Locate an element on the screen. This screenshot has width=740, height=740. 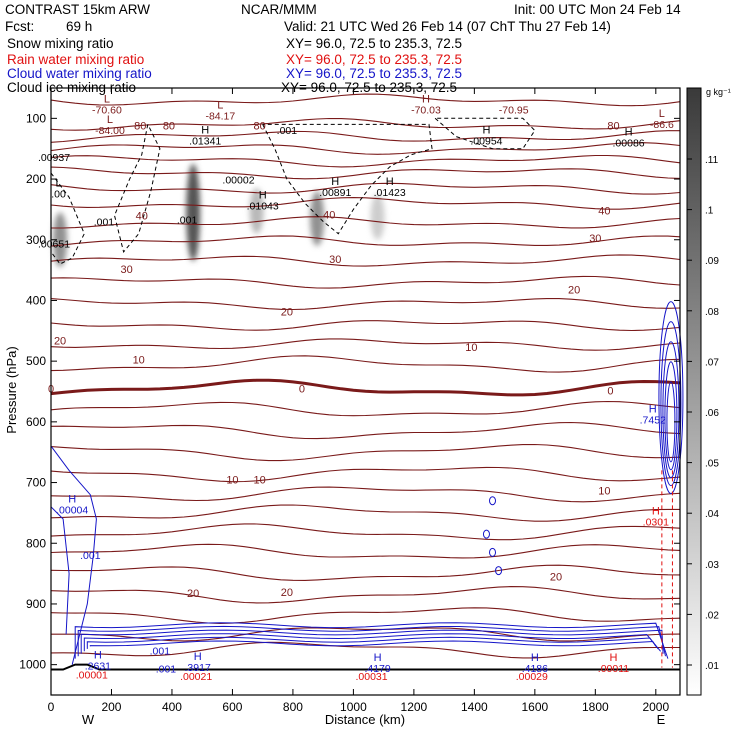
extremum-value: .00029 is located at coordinates (532, 677).